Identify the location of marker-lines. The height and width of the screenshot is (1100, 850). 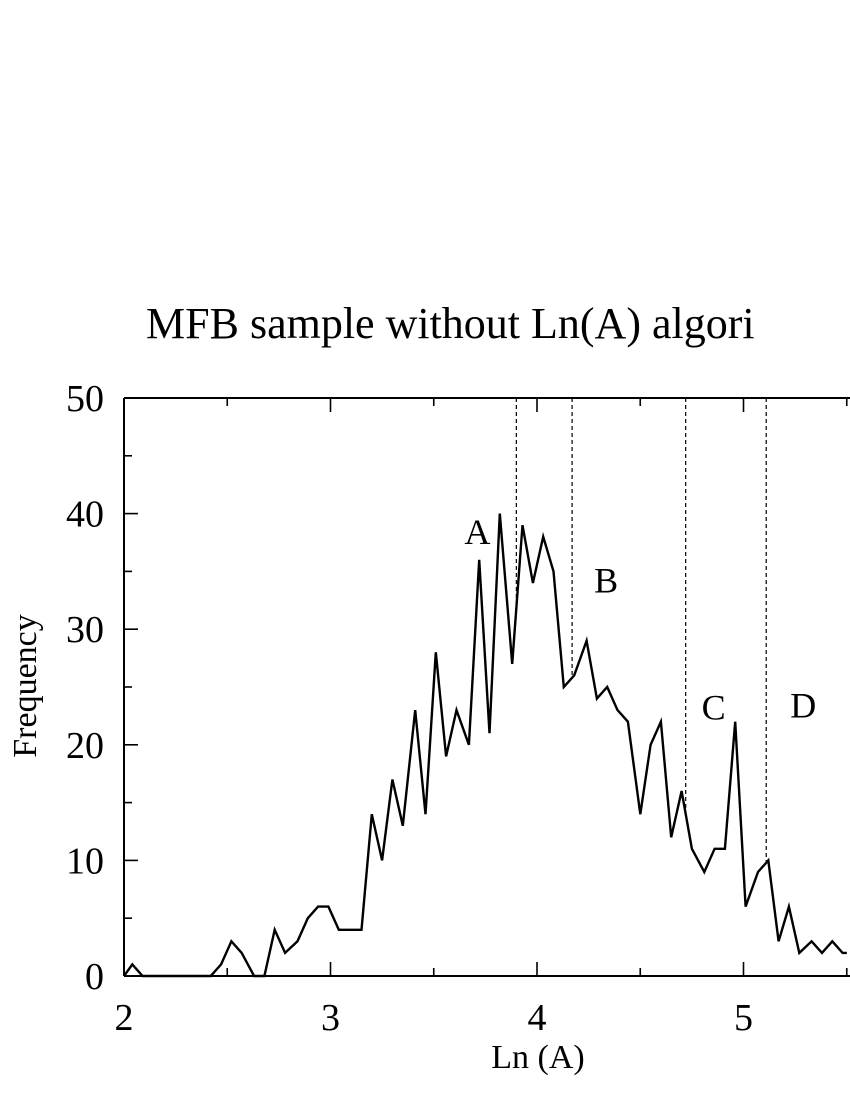
(641, 630).